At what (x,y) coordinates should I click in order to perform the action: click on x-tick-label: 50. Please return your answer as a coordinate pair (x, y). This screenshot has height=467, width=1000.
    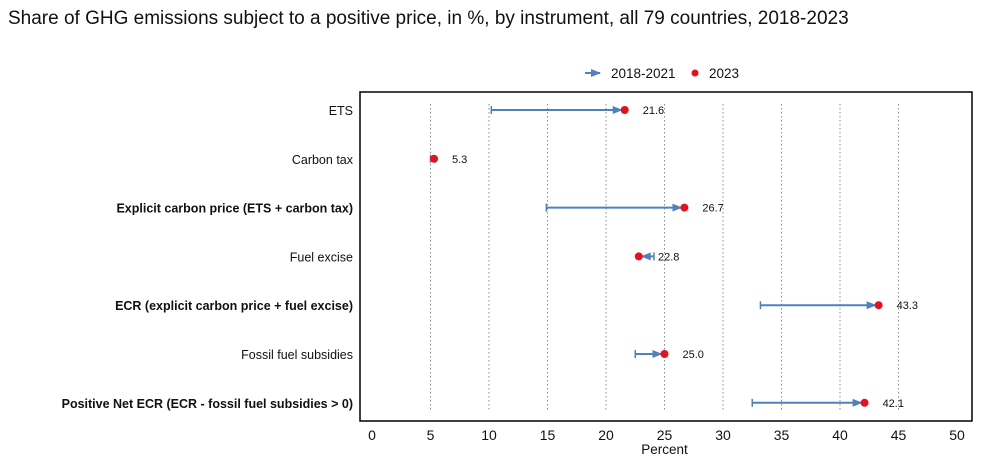
    Looking at the image, I should click on (957, 435).